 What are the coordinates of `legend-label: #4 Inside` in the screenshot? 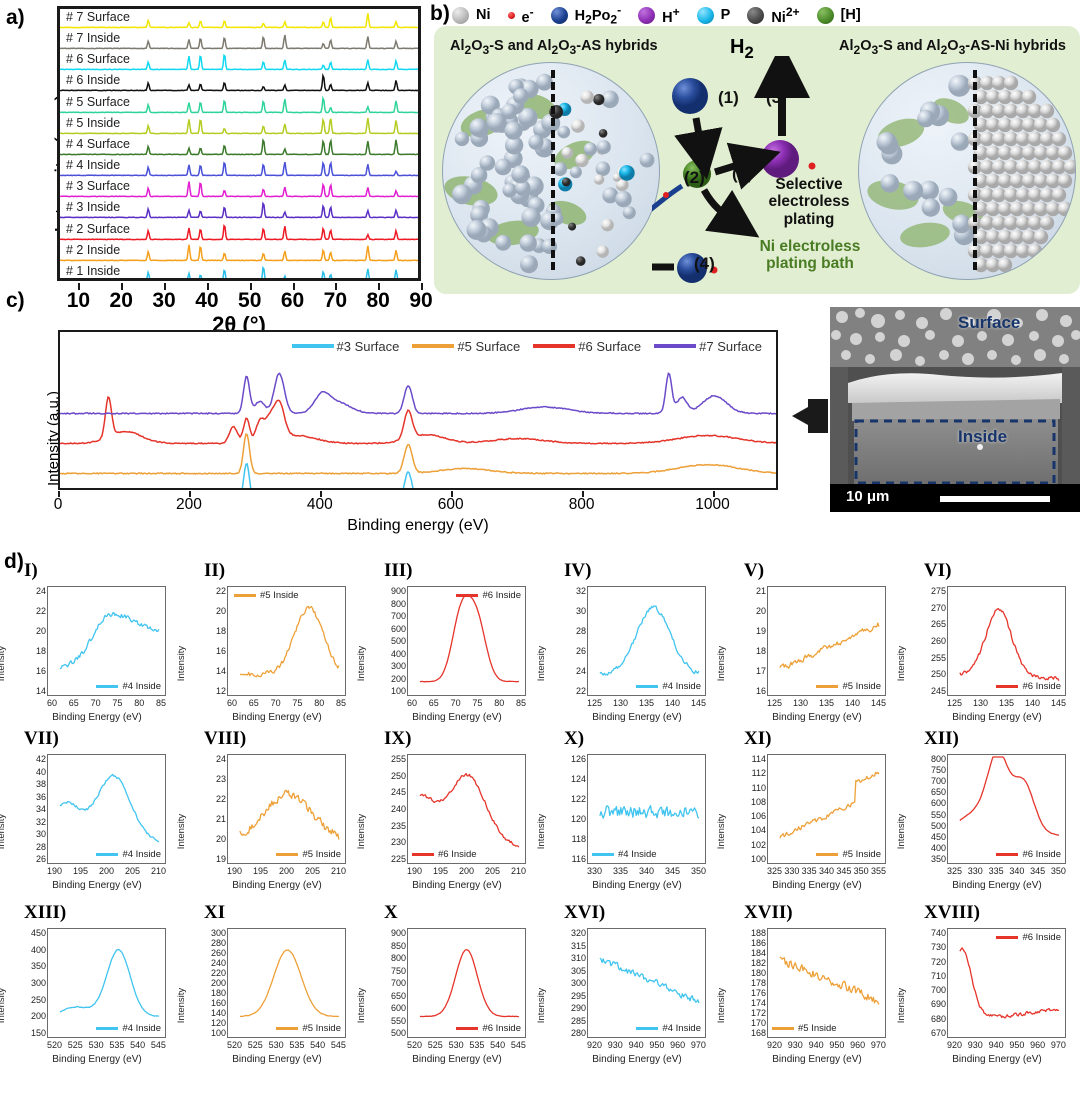 It's located at (681, 1028).